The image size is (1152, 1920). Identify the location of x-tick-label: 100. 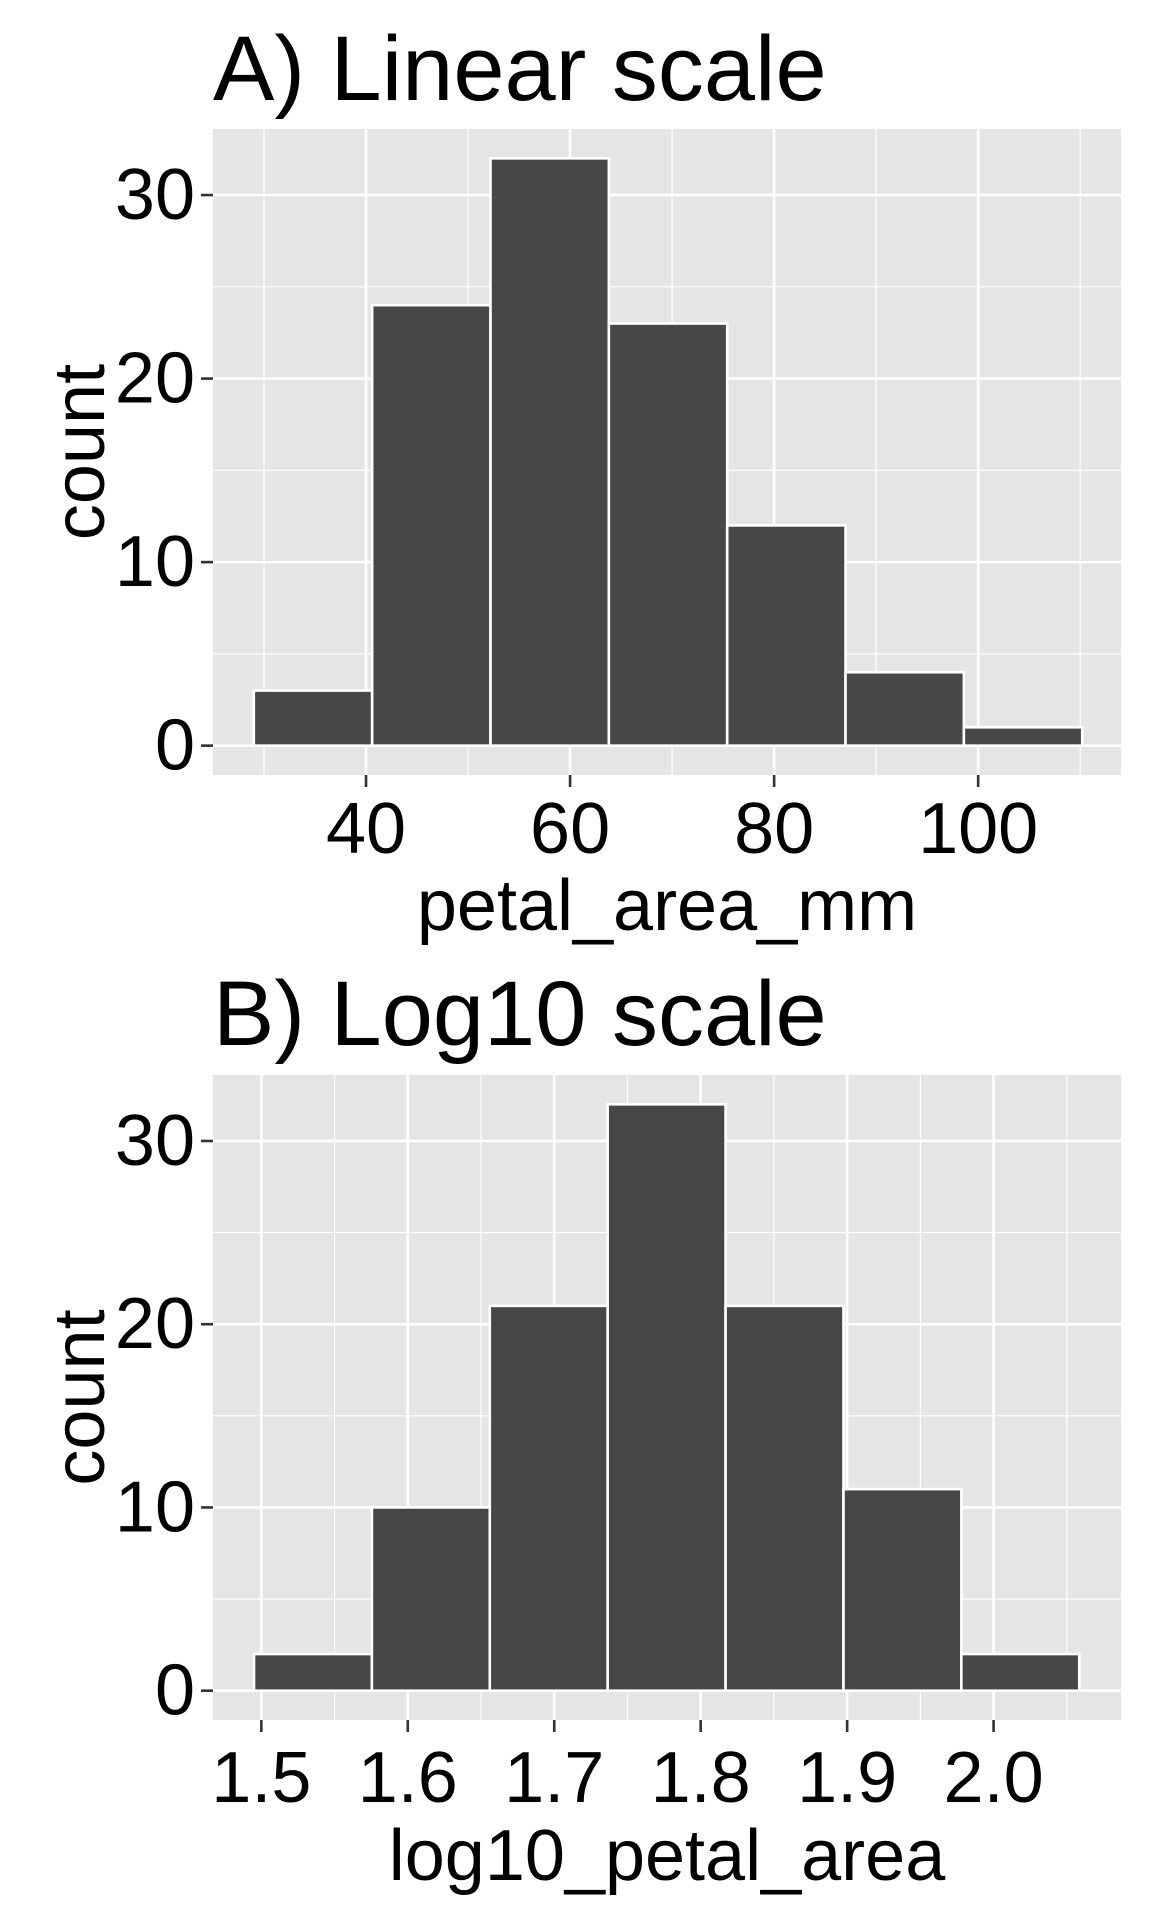
(978, 829).